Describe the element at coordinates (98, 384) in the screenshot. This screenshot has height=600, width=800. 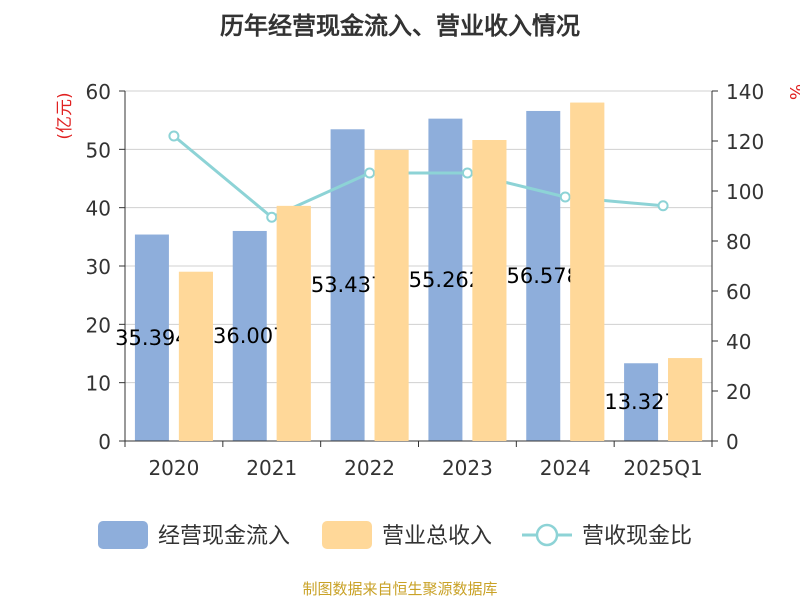
I see `left-tick-label: 10` at that location.